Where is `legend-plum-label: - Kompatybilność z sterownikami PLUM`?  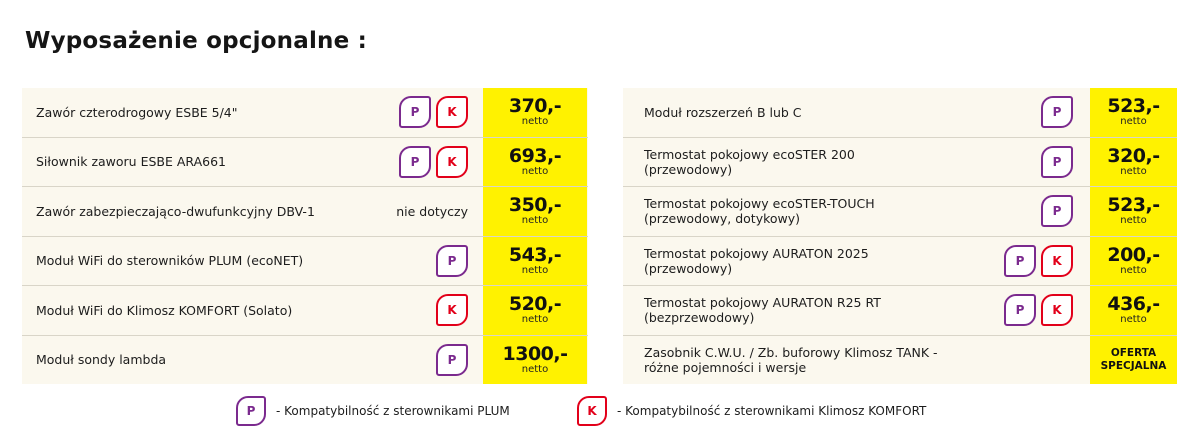
legend-plum-label: - Kompatybilność z sterownikami PLUM is located at coordinates (393, 411).